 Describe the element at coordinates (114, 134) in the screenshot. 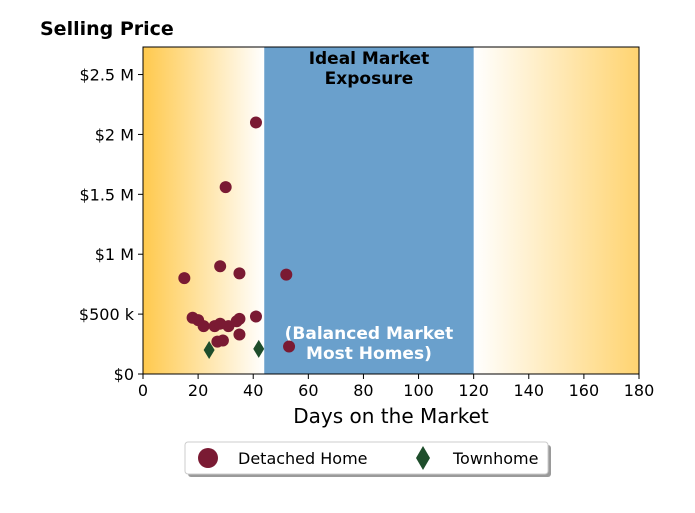

I see `y-tick-label-4: $2 M` at that location.